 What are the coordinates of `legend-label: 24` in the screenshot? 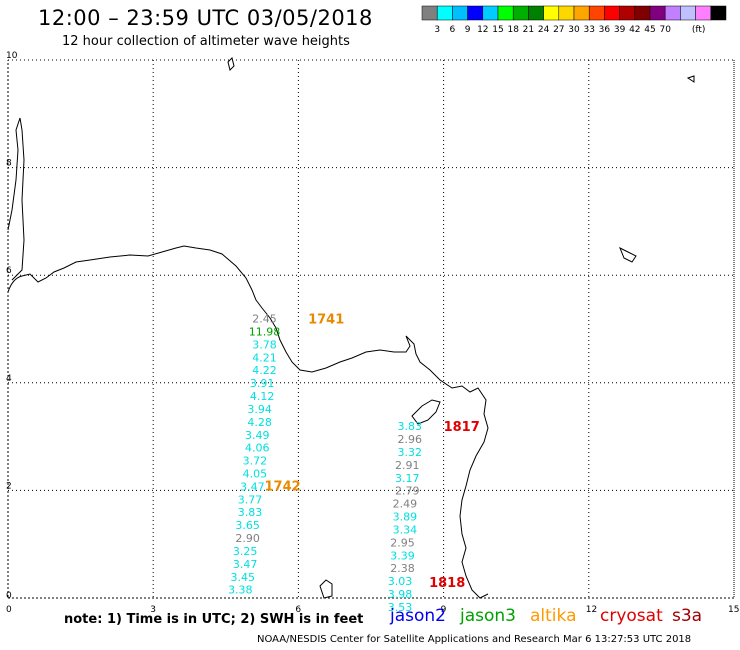 It's located at (544, 30).